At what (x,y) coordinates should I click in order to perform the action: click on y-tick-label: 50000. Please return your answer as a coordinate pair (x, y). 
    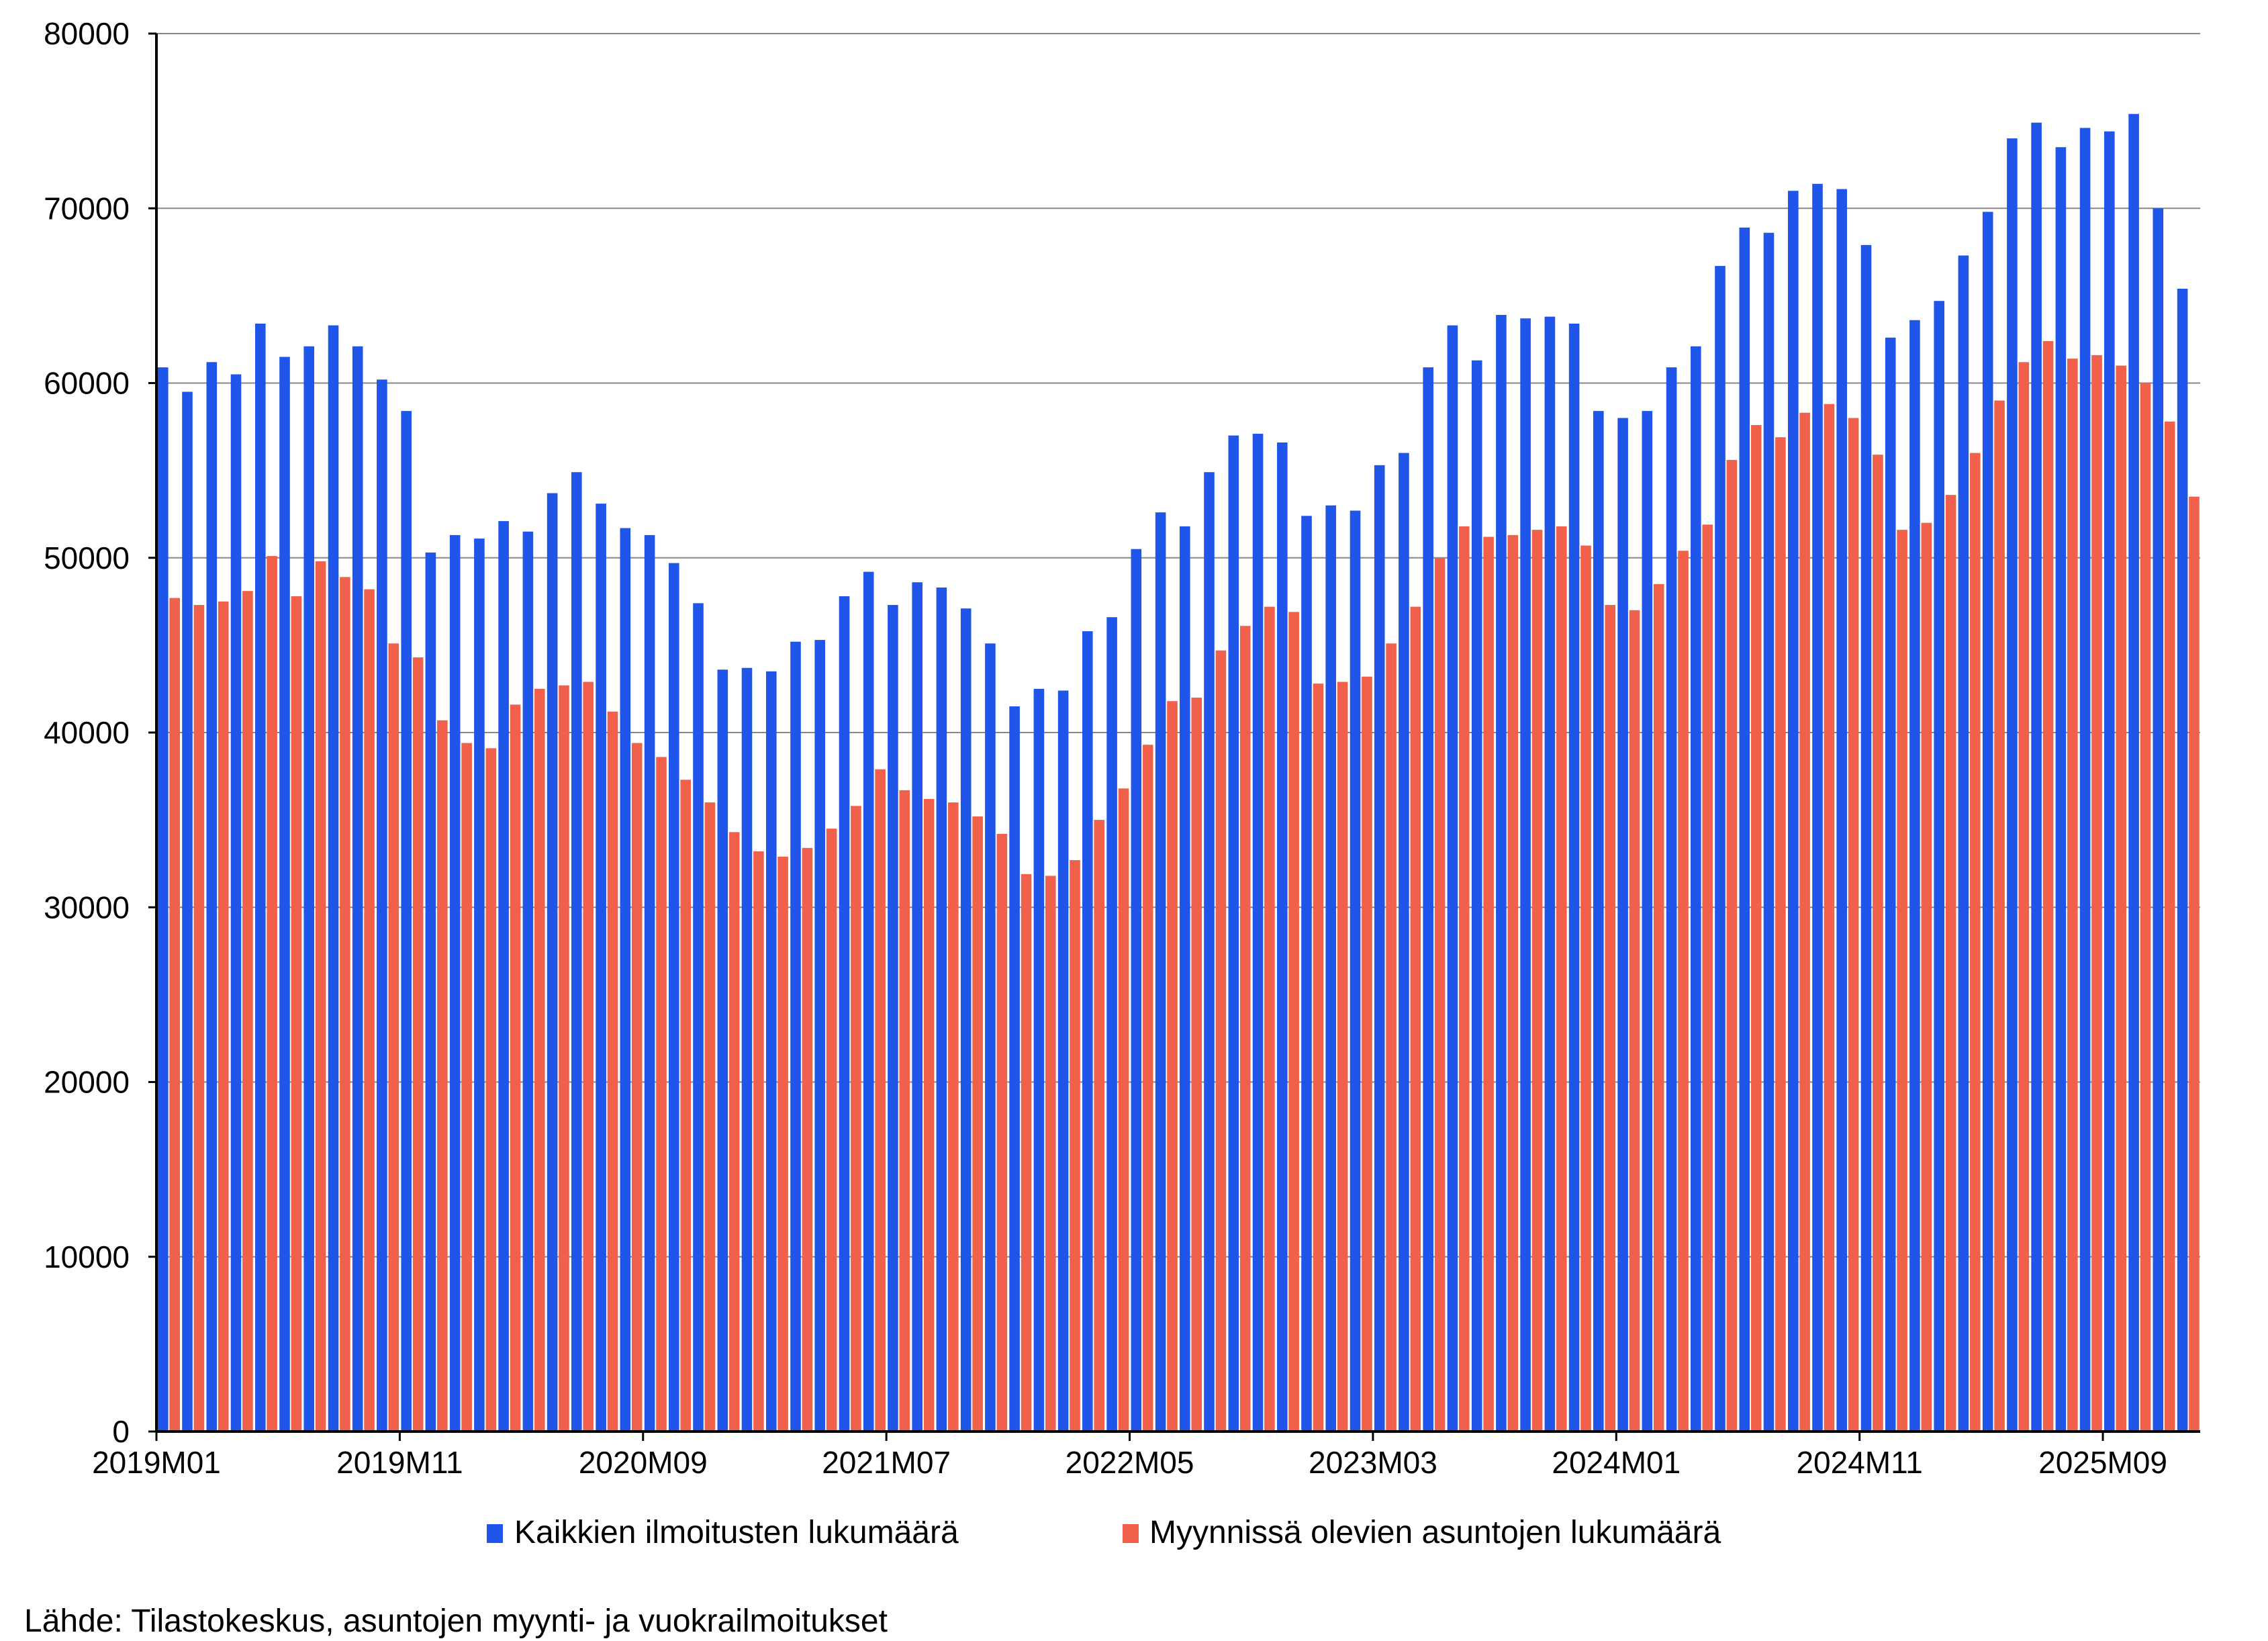
    Looking at the image, I should click on (87, 558).